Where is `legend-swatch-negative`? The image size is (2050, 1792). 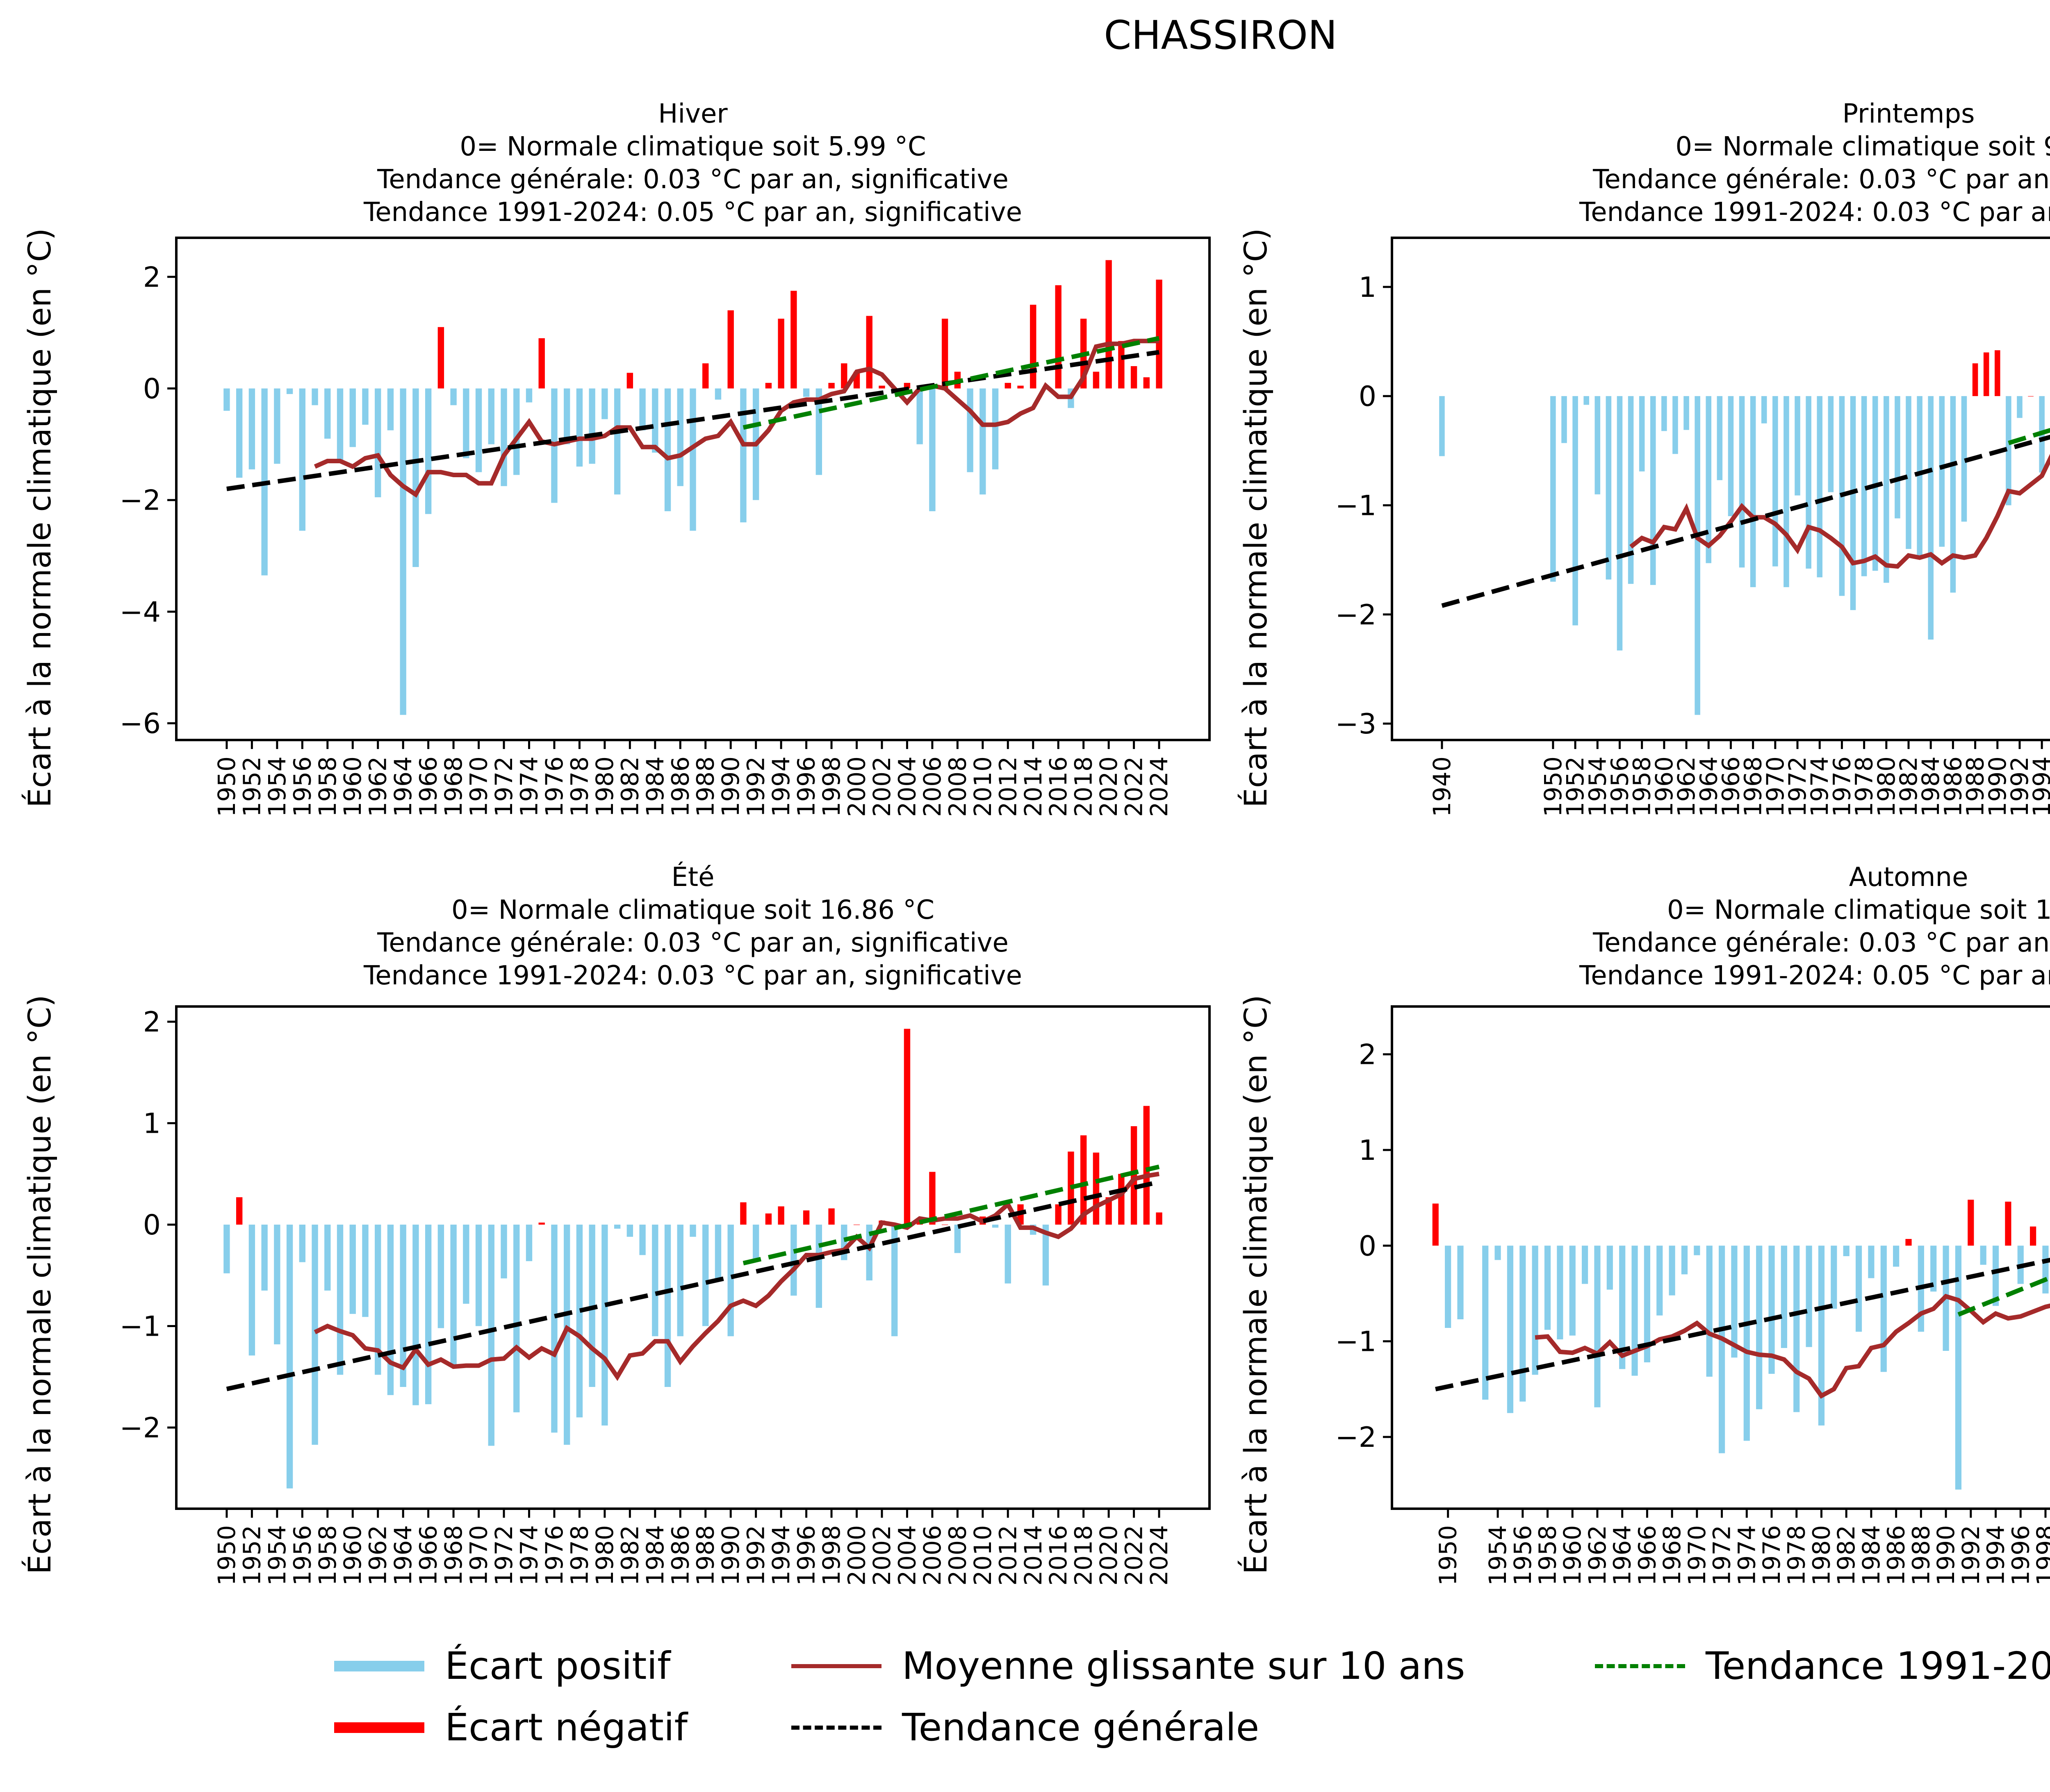 legend-swatch-negative is located at coordinates (379, 1728).